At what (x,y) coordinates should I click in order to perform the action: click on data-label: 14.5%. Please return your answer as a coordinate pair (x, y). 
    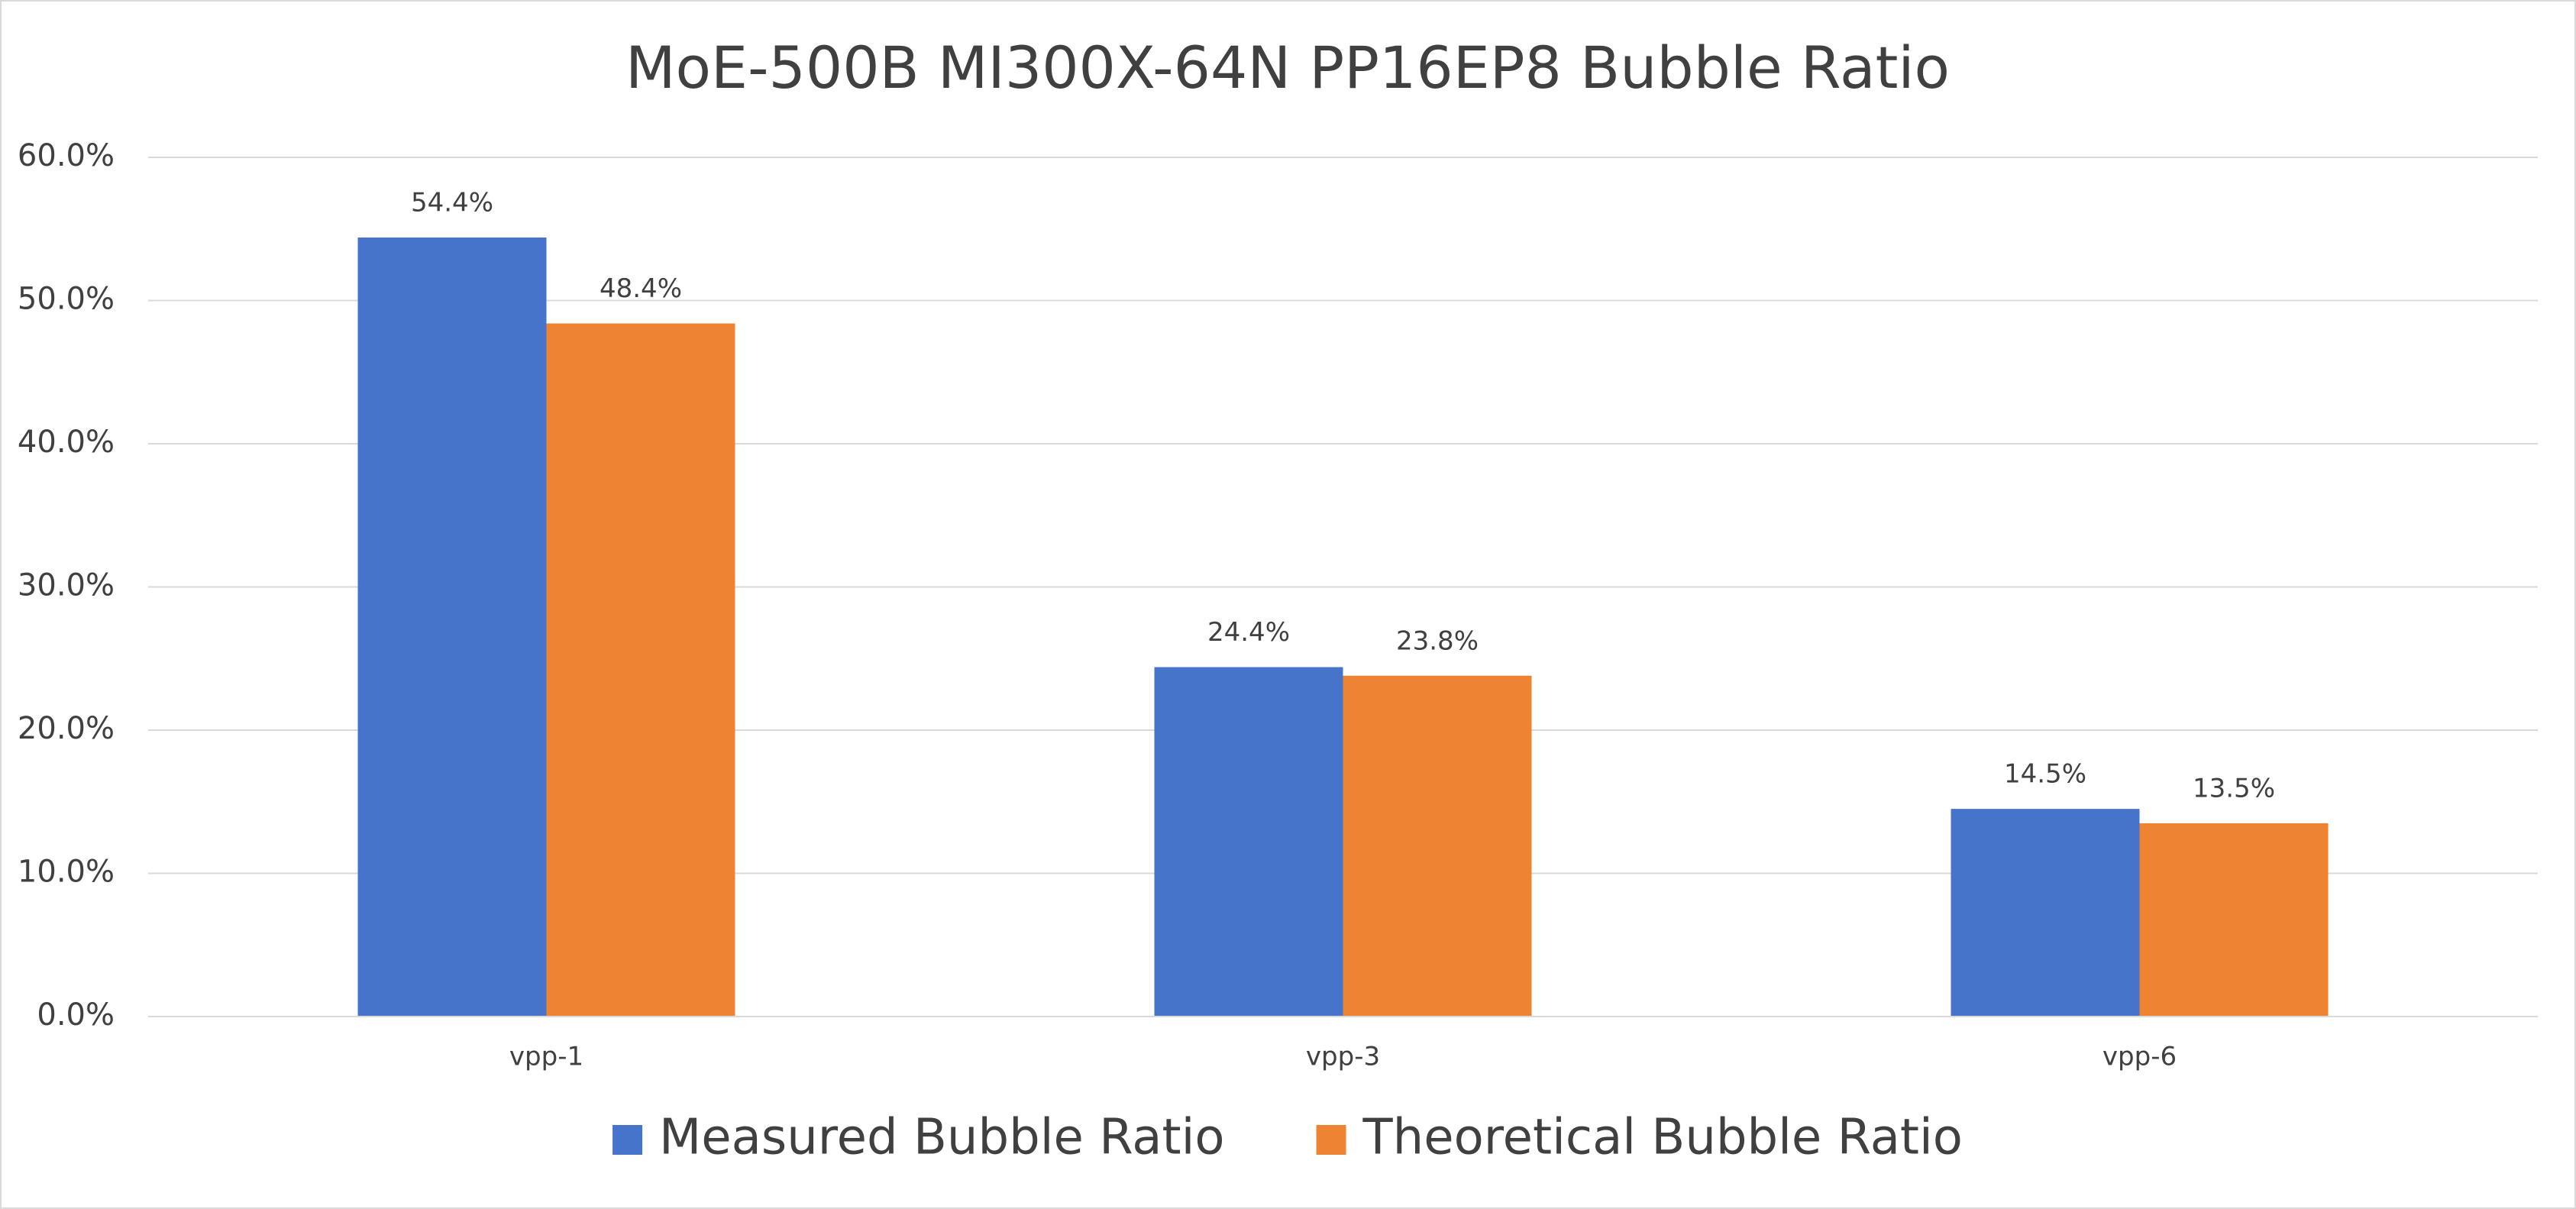
    Looking at the image, I should click on (2045, 774).